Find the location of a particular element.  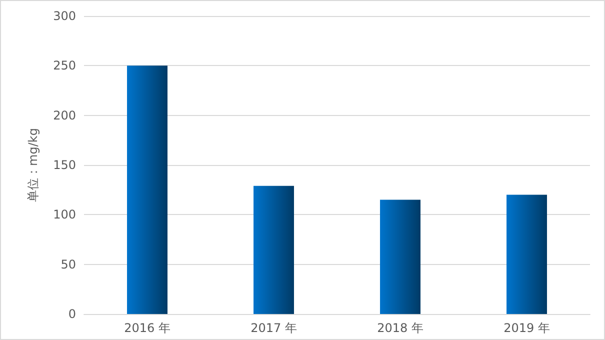

y-tick-label: 250 is located at coordinates (64, 65).